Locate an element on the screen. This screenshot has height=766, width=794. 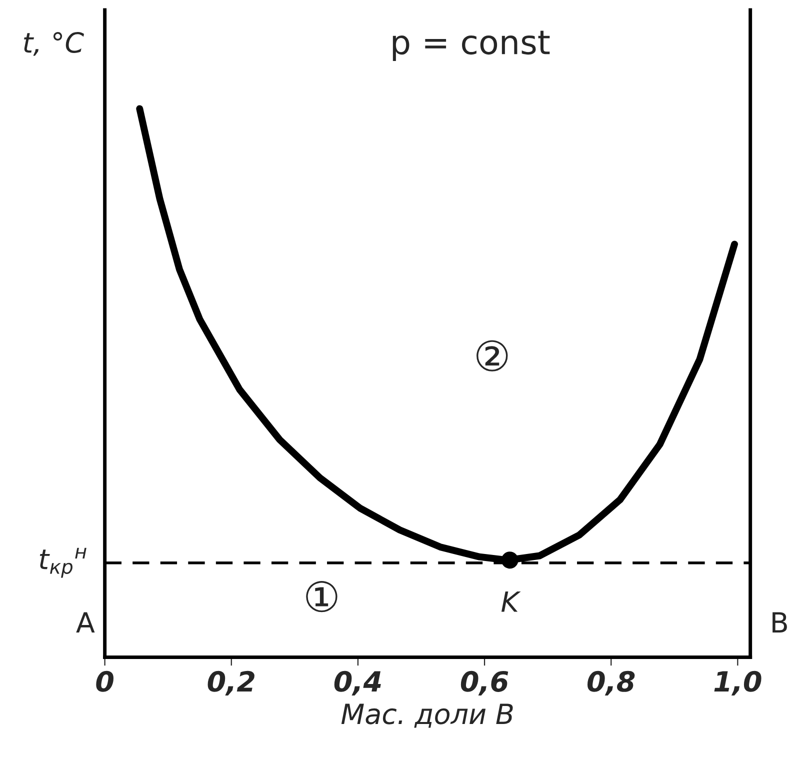
x-tick-label: 0,6 is located at coordinates (484, 683).